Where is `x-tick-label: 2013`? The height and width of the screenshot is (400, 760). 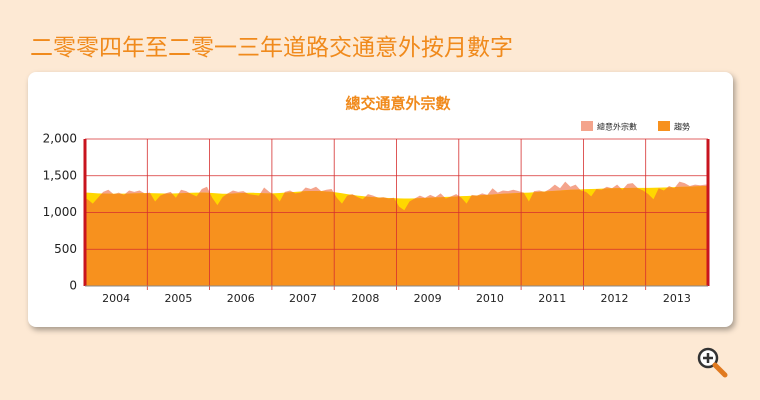
x-tick-label: 2013 is located at coordinates (677, 298).